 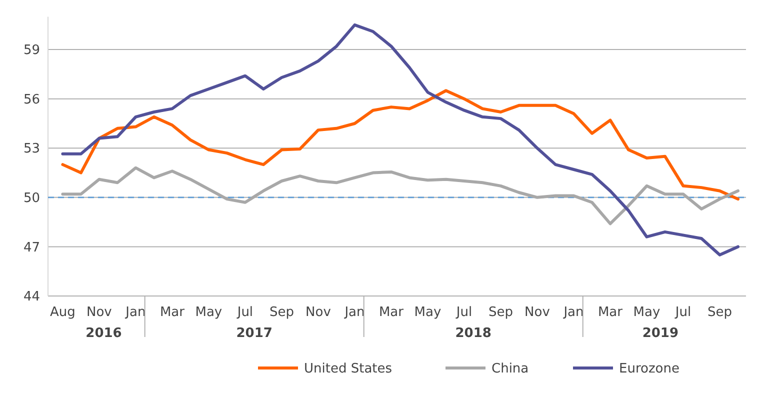 What do you see at coordinates (660, 333) in the screenshot?
I see `text: 2019` at bounding box center [660, 333].